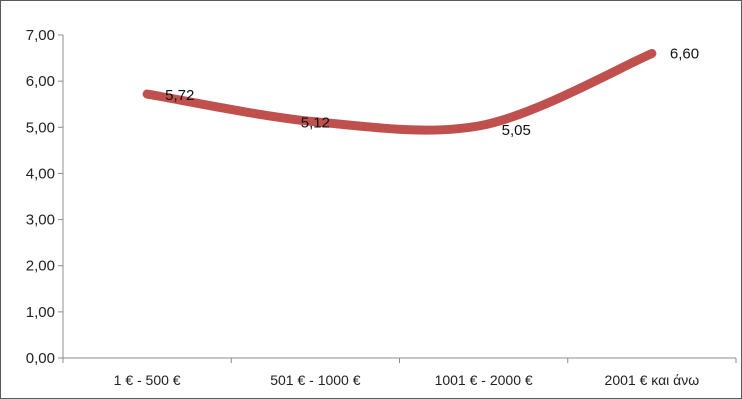  What do you see at coordinates (40, 35) in the screenshot?
I see `y-tick-label: 7,00` at bounding box center [40, 35].